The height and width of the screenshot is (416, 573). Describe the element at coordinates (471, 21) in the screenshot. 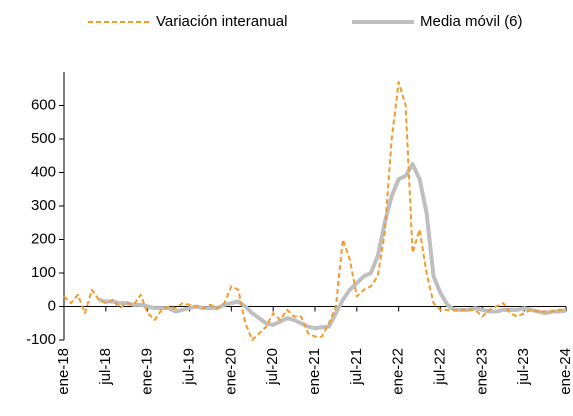

I see `legend-label: Media móvil (6)` at that location.